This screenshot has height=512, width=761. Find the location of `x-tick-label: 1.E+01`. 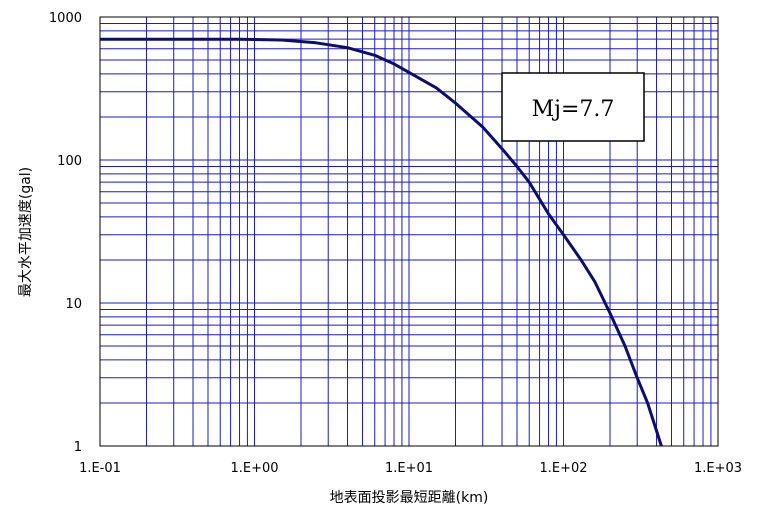

x-tick-label: 1.E+01 is located at coordinates (409, 468).